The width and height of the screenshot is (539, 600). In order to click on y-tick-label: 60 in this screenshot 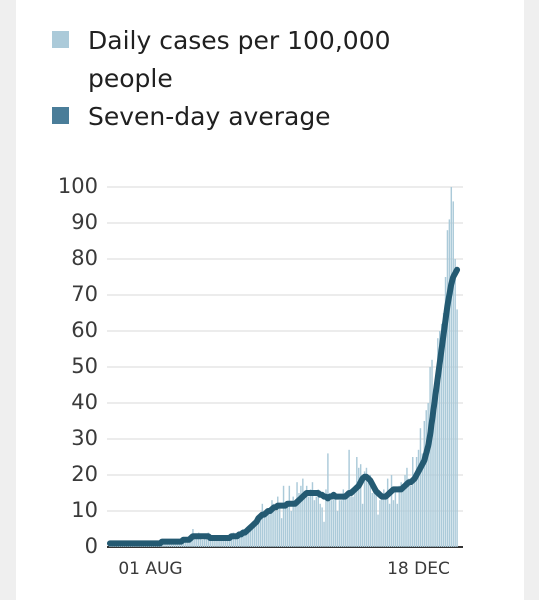, I will do `click(84, 330)`.